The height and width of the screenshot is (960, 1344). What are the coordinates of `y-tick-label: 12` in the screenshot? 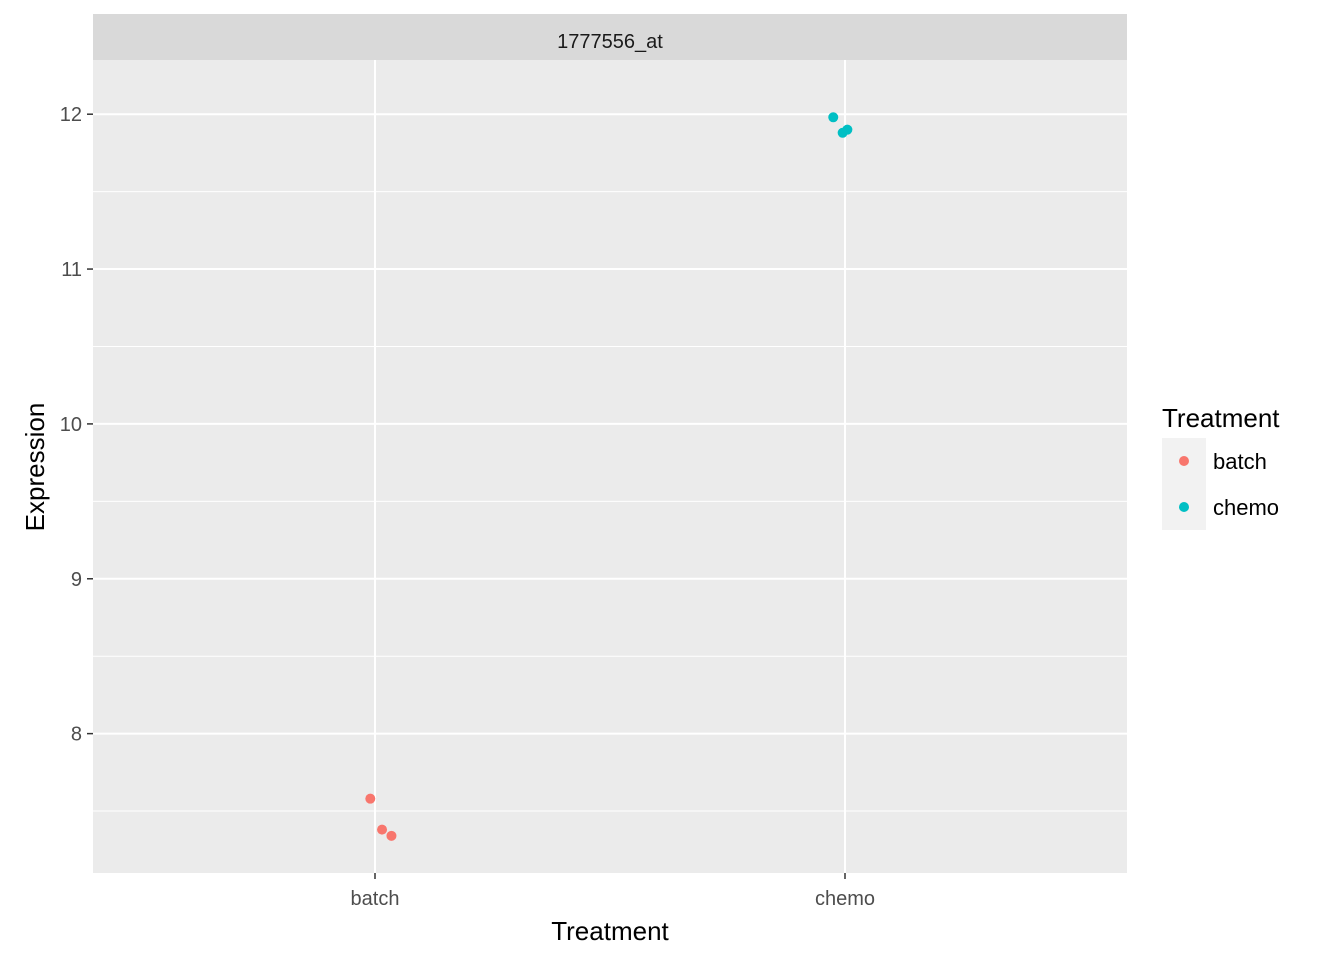 It's located at (71, 115).